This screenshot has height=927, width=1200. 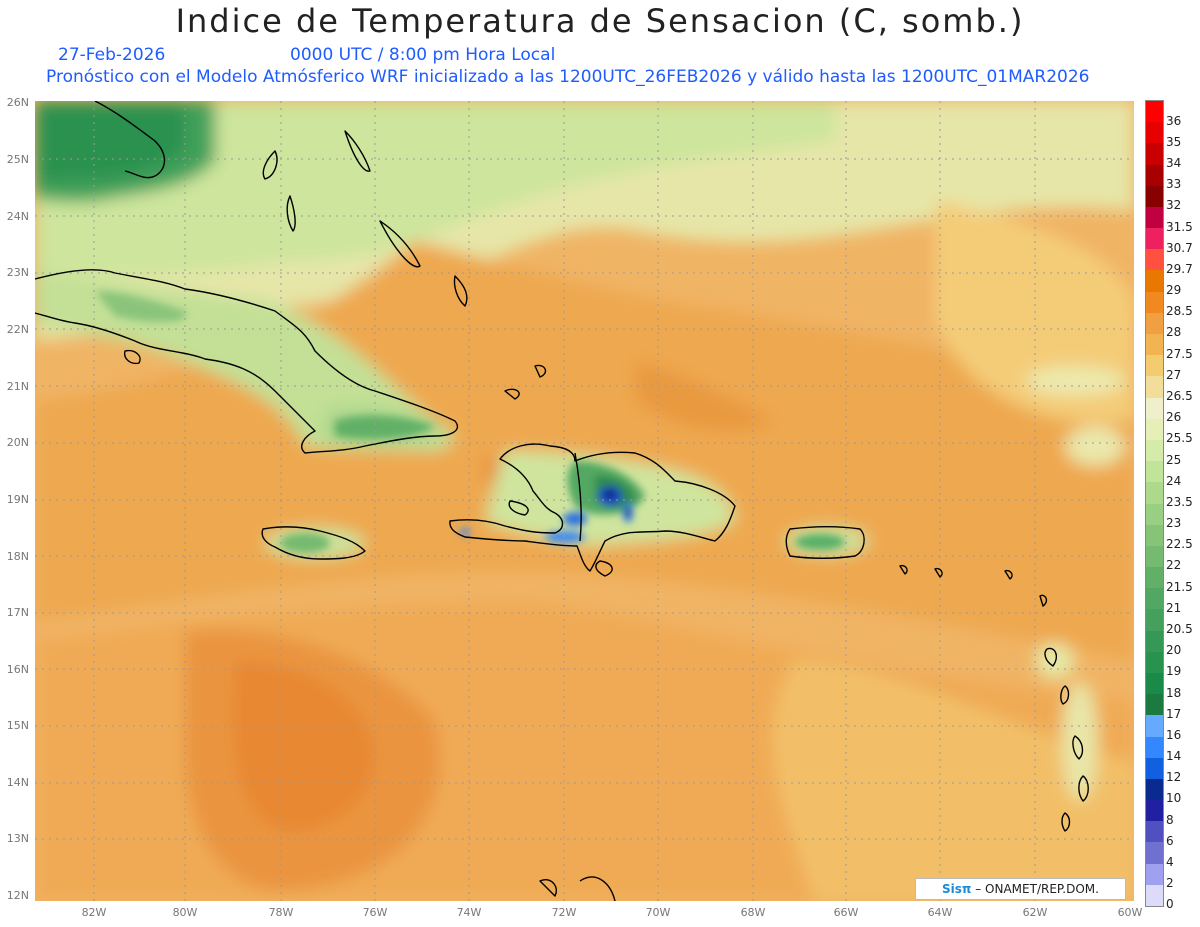 What do you see at coordinates (1174, 607) in the screenshot?
I see `colorbar-label: 21` at bounding box center [1174, 607].